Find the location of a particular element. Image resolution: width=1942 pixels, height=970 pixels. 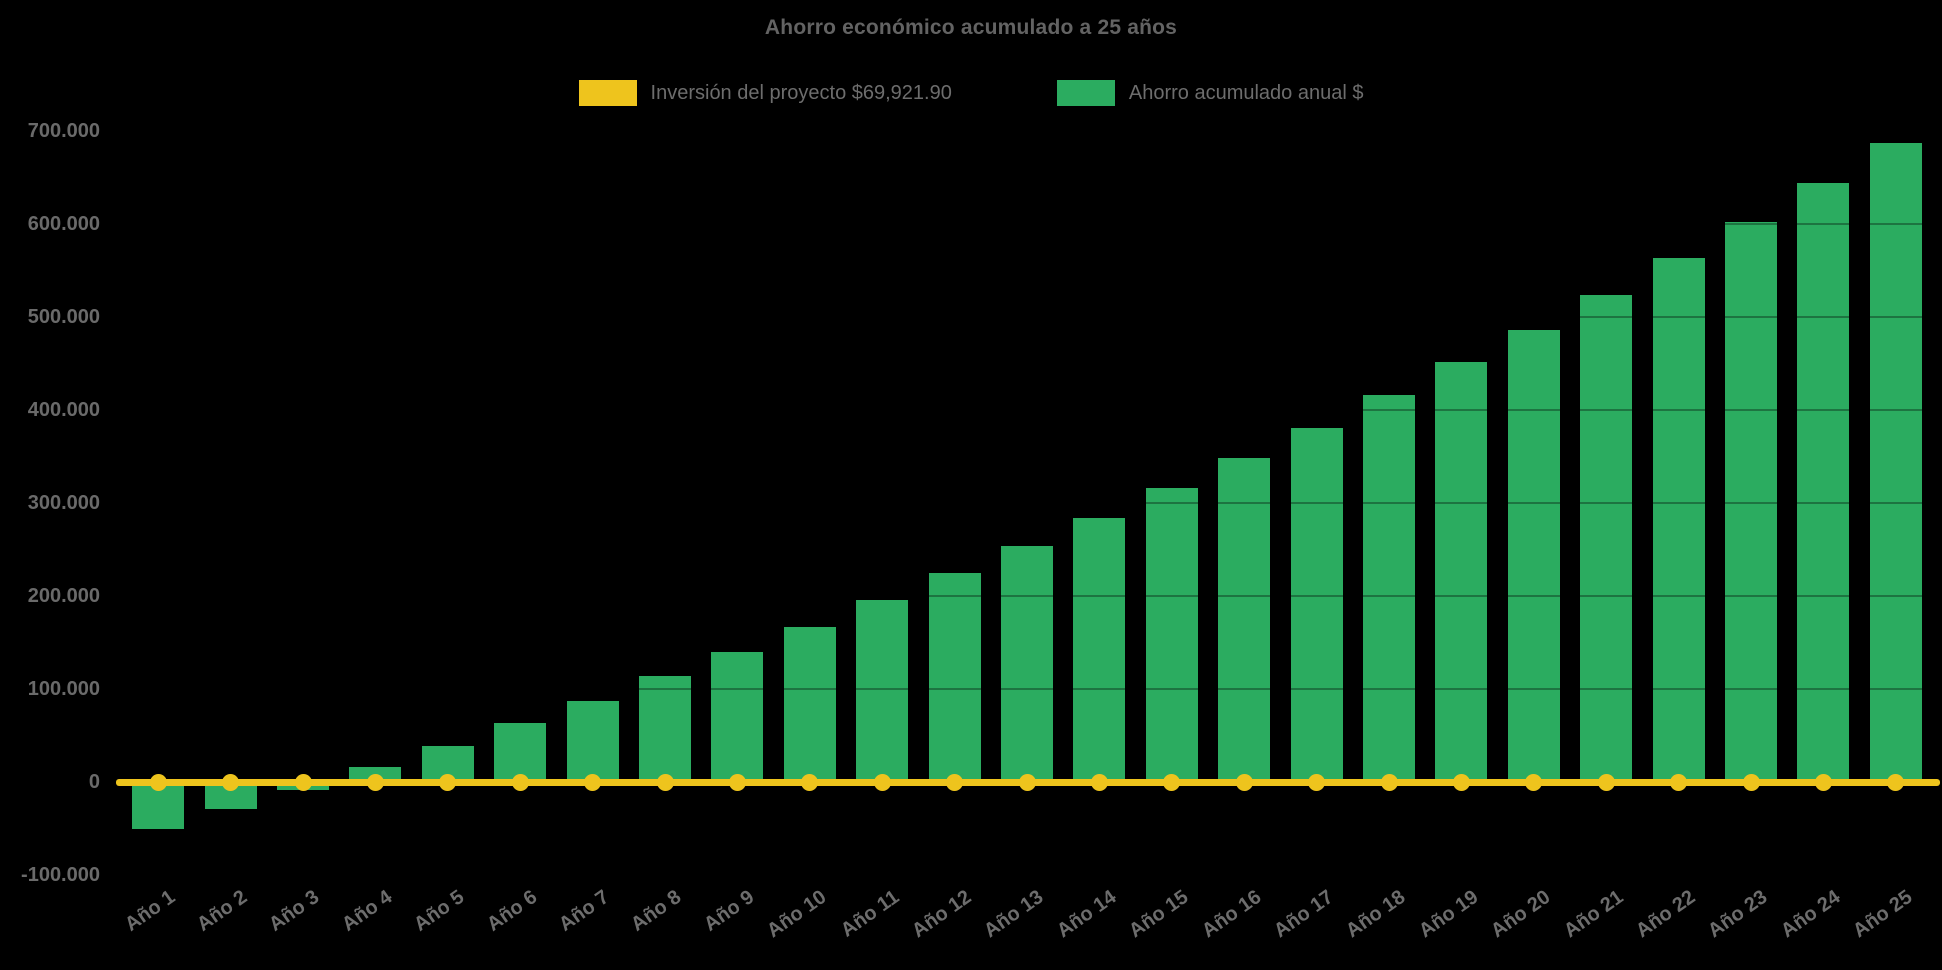

y-tick-label: 700.000 is located at coordinates (63, 131).